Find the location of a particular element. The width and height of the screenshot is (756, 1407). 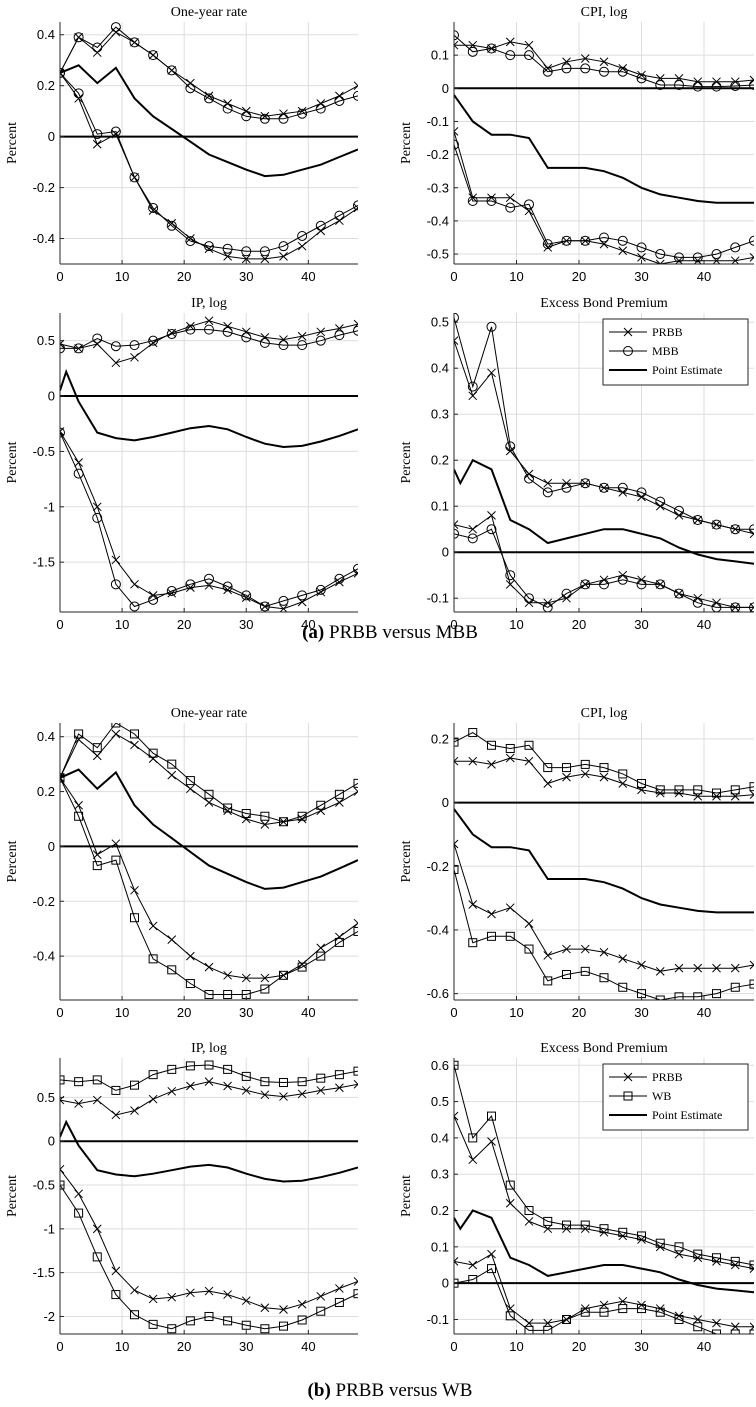

y-tick-label: -0.4 is located at coordinates (438, 929).